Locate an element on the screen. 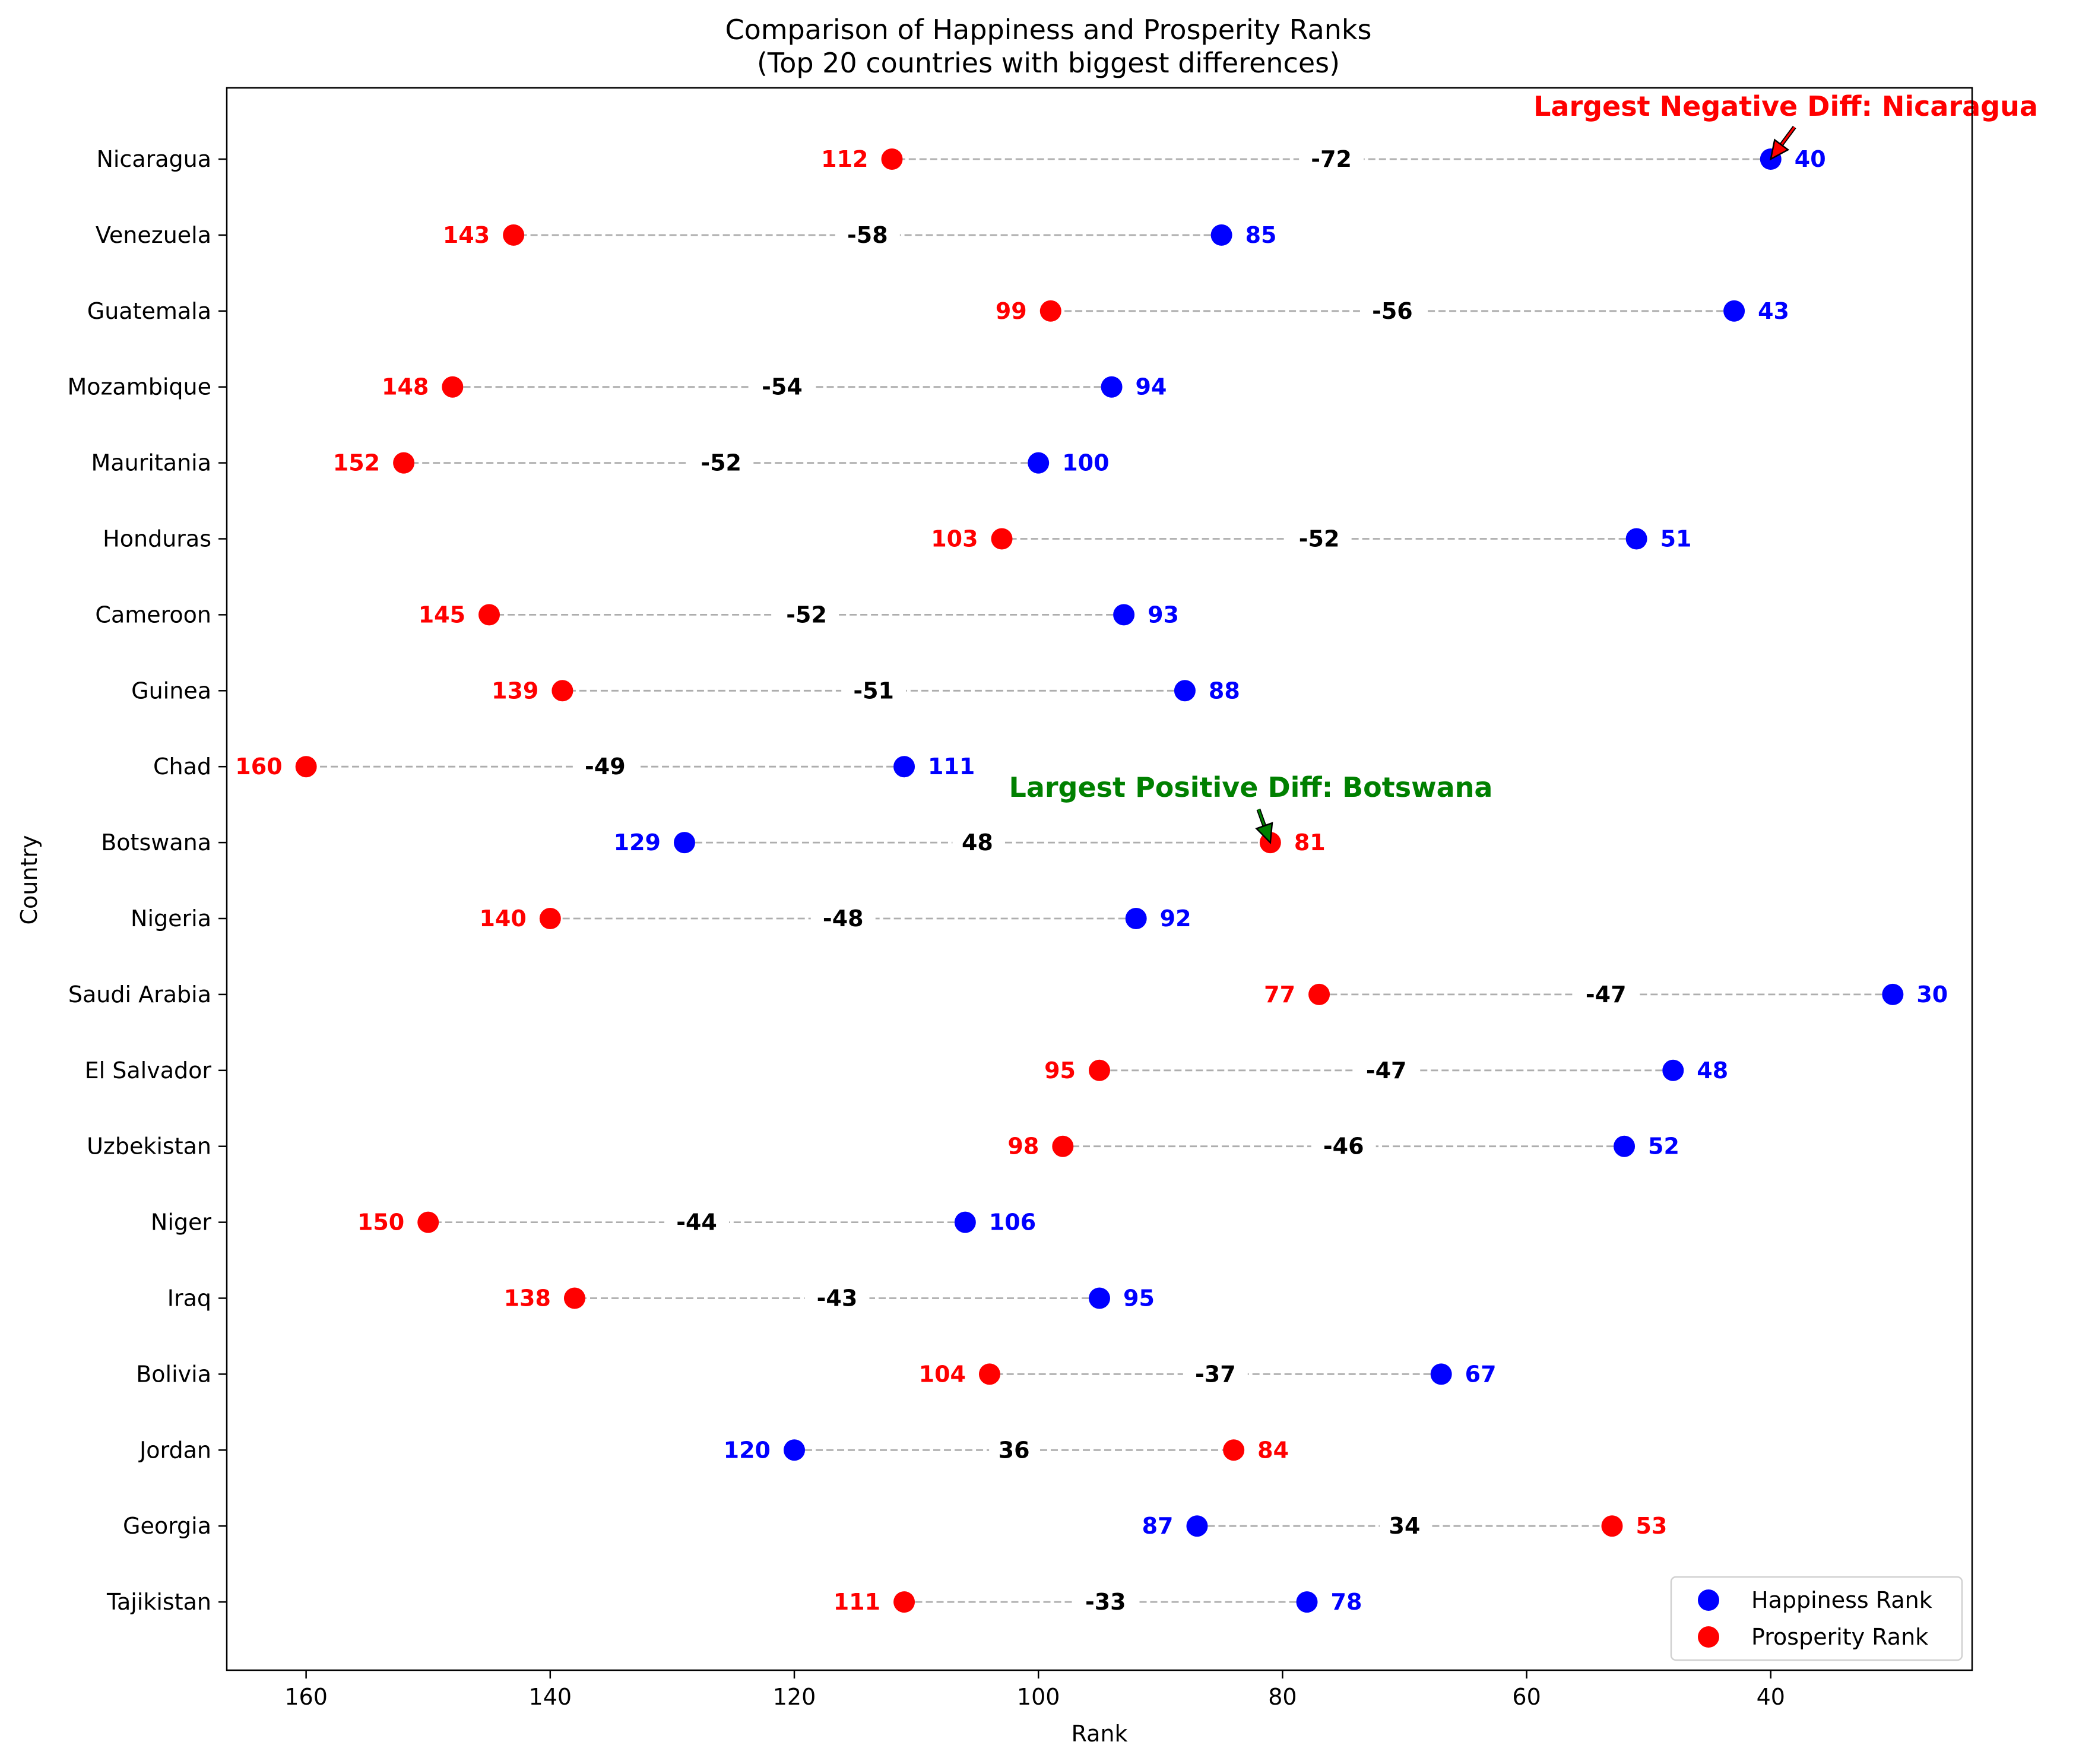 The width and height of the screenshot is (2095, 1764). happiness-value-label: 52 is located at coordinates (1663, 1146).